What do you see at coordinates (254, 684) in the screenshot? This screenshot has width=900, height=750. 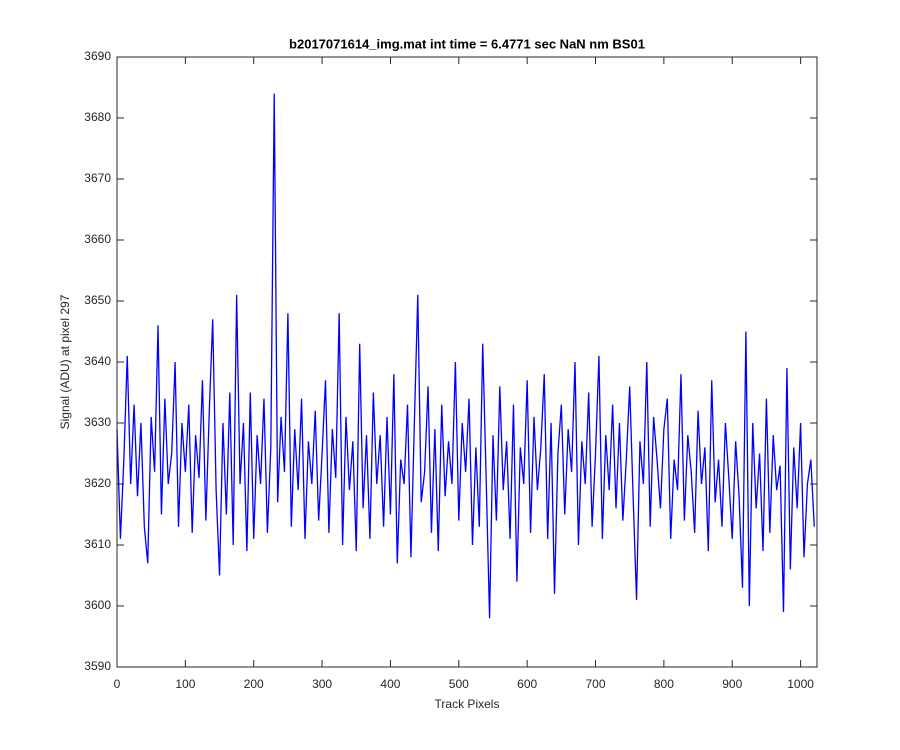 I see `x-tick-label: 200` at bounding box center [254, 684].